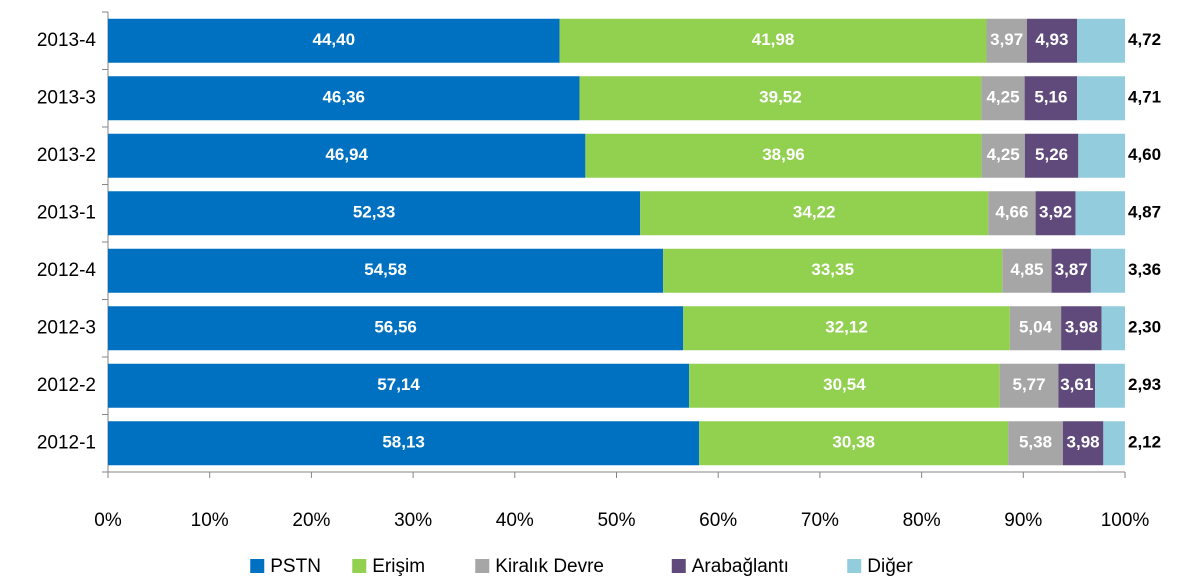 The image size is (1180, 583). I want to click on data-label: 4,85, so click(1026, 269).